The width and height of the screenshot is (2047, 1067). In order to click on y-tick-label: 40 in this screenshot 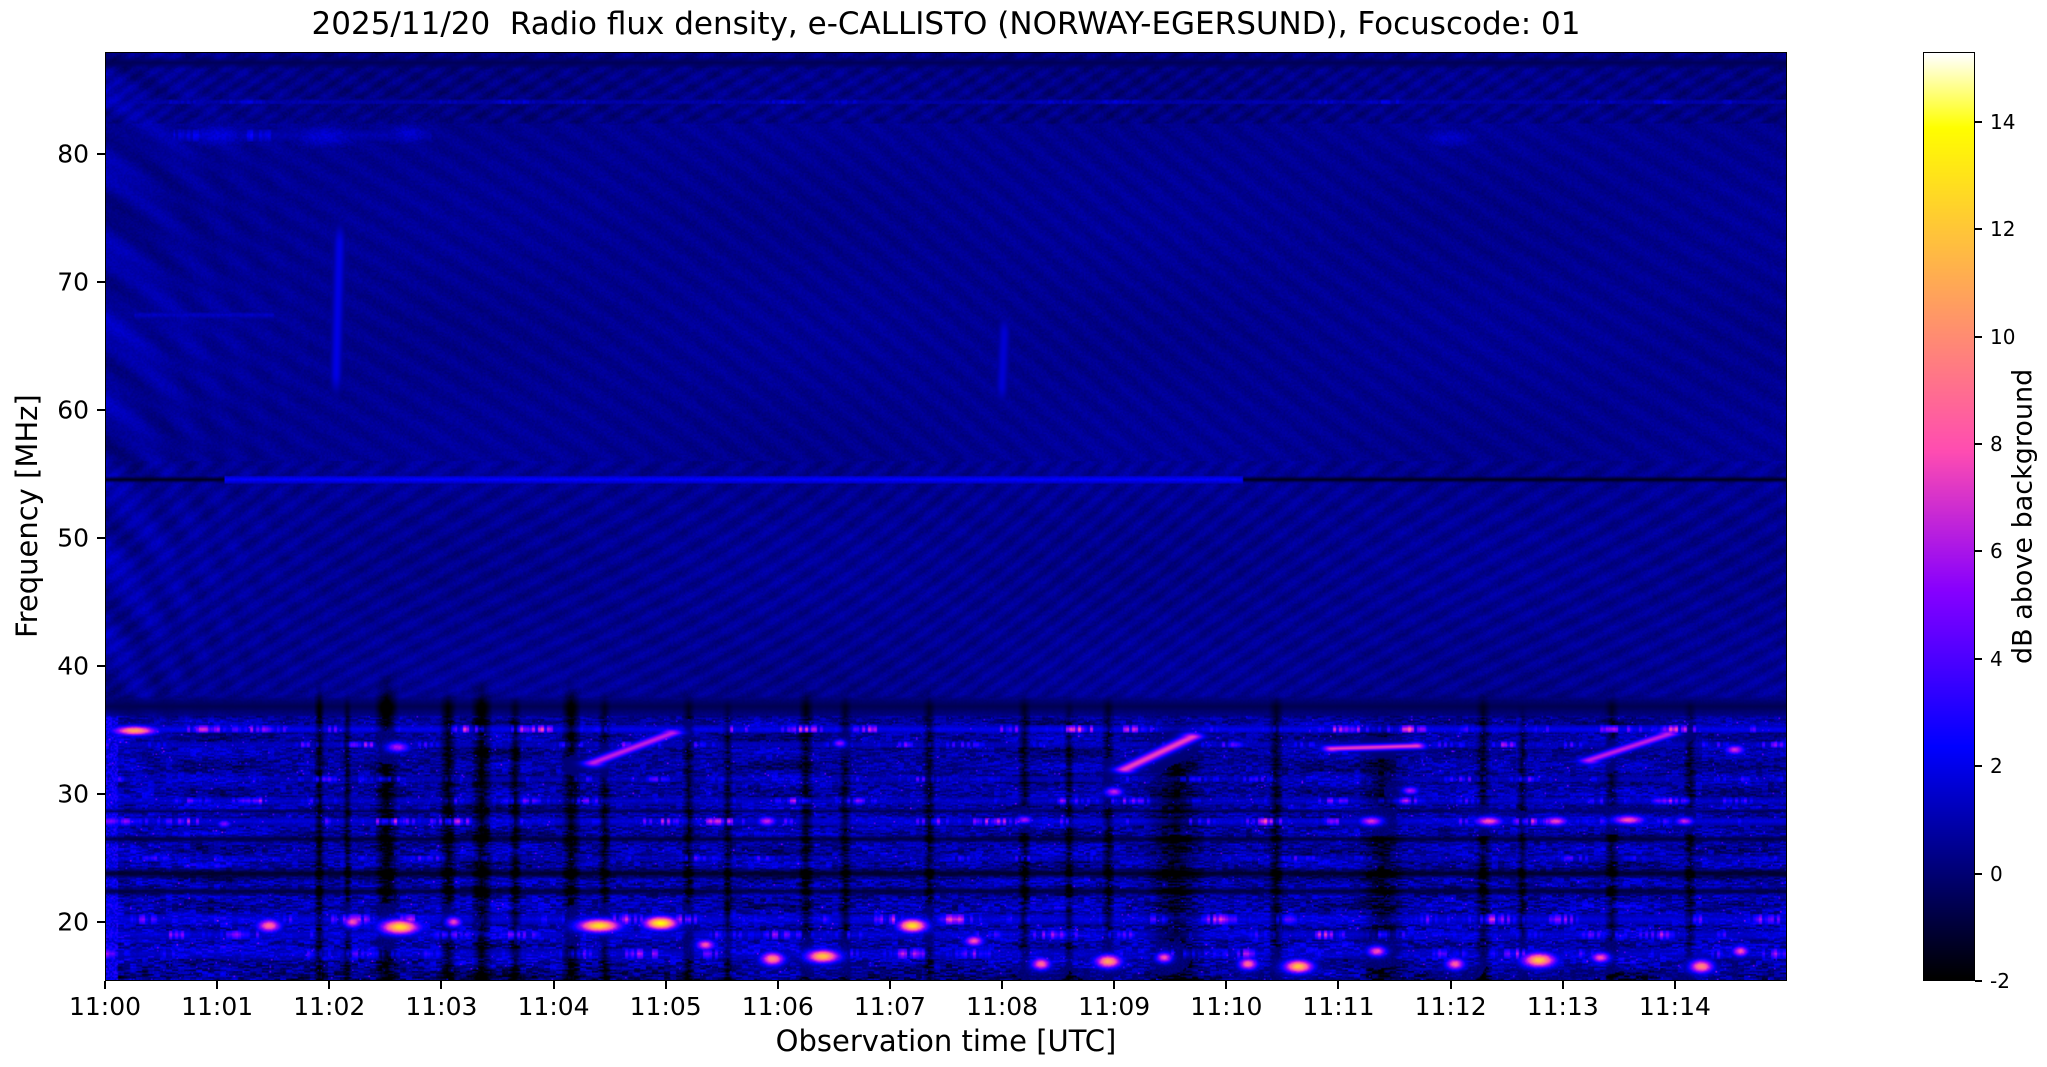, I will do `click(73, 666)`.